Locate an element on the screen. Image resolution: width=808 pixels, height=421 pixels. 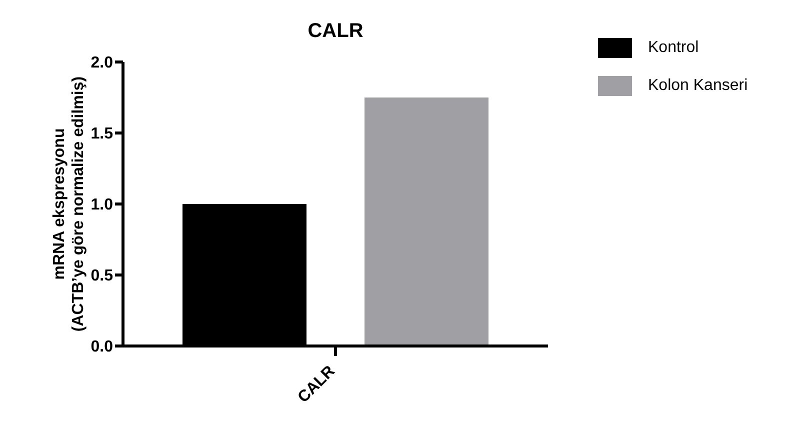
chart-title: CALR is located at coordinates (335, 31).